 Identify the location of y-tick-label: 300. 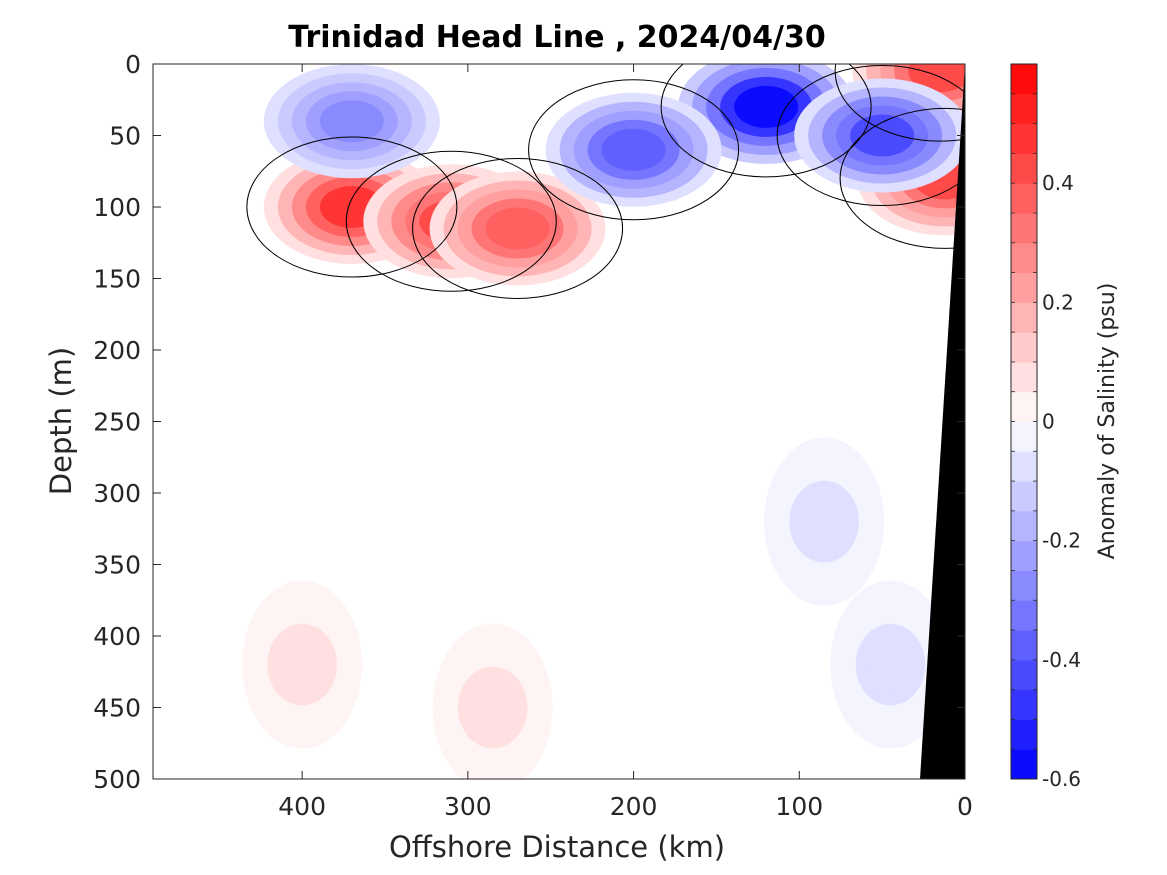
(117, 493).